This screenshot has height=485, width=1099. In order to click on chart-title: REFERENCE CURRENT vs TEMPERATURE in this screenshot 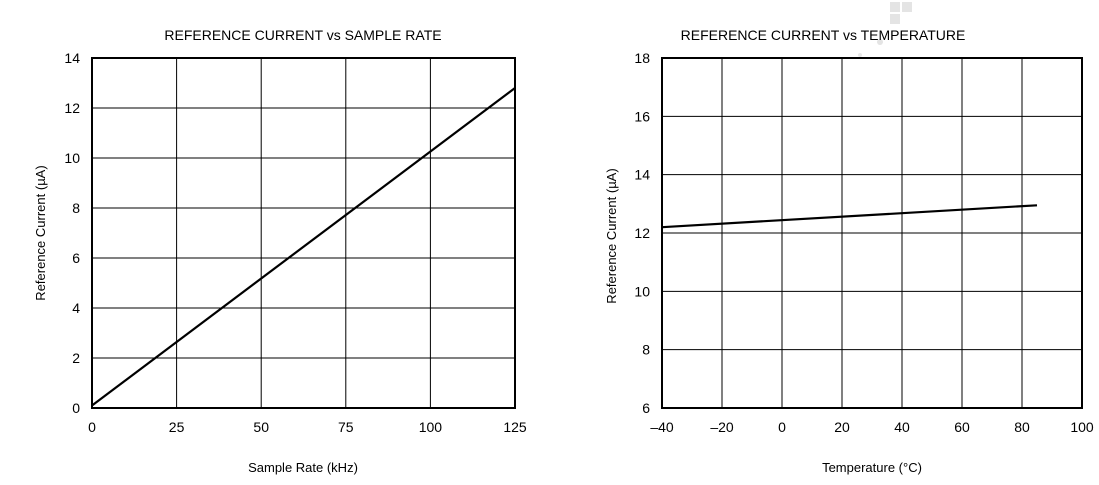, I will do `click(823, 35)`.